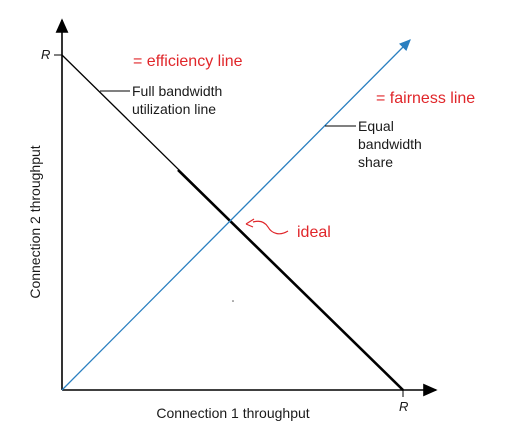  I want to click on y-axis-title: Connection 2 throughput, so click(35, 221).